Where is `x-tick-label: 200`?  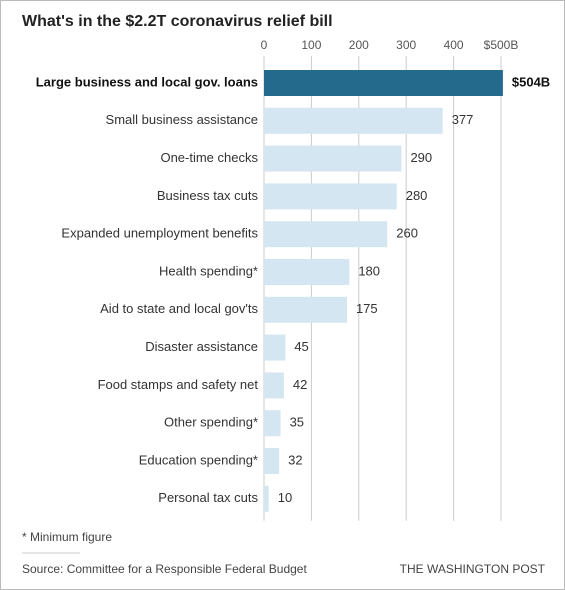
x-tick-label: 200 is located at coordinates (359, 45).